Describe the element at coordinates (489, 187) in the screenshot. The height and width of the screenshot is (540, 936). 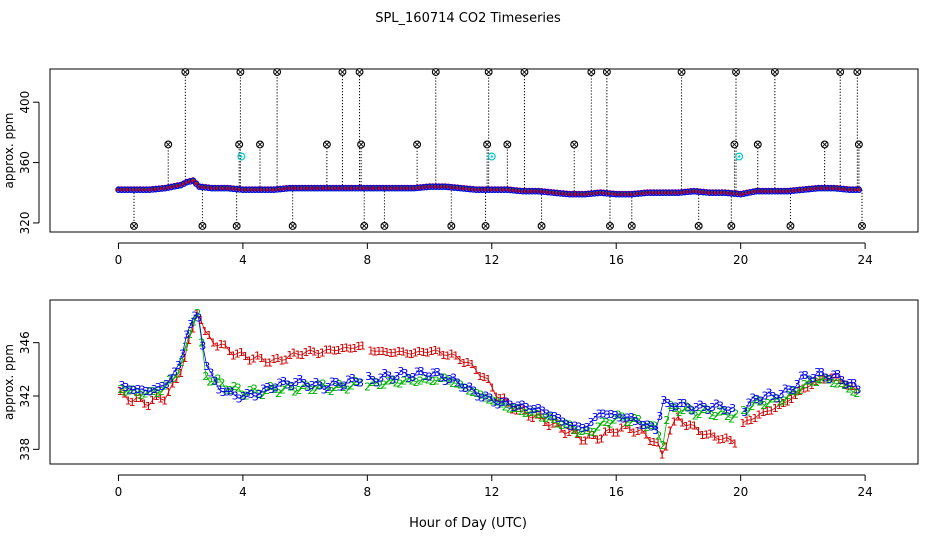
I see `baseline-points` at that location.